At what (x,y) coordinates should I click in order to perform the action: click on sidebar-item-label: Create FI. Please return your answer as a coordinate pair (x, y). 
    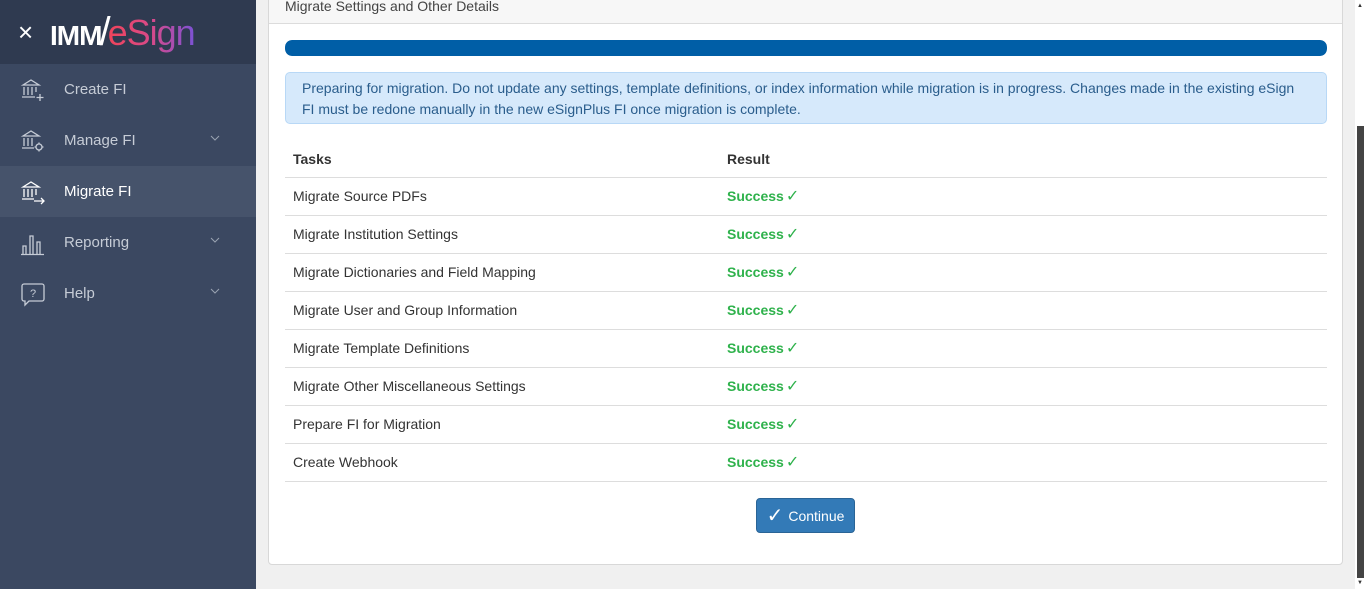
    Looking at the image, I should click on (95, 89).